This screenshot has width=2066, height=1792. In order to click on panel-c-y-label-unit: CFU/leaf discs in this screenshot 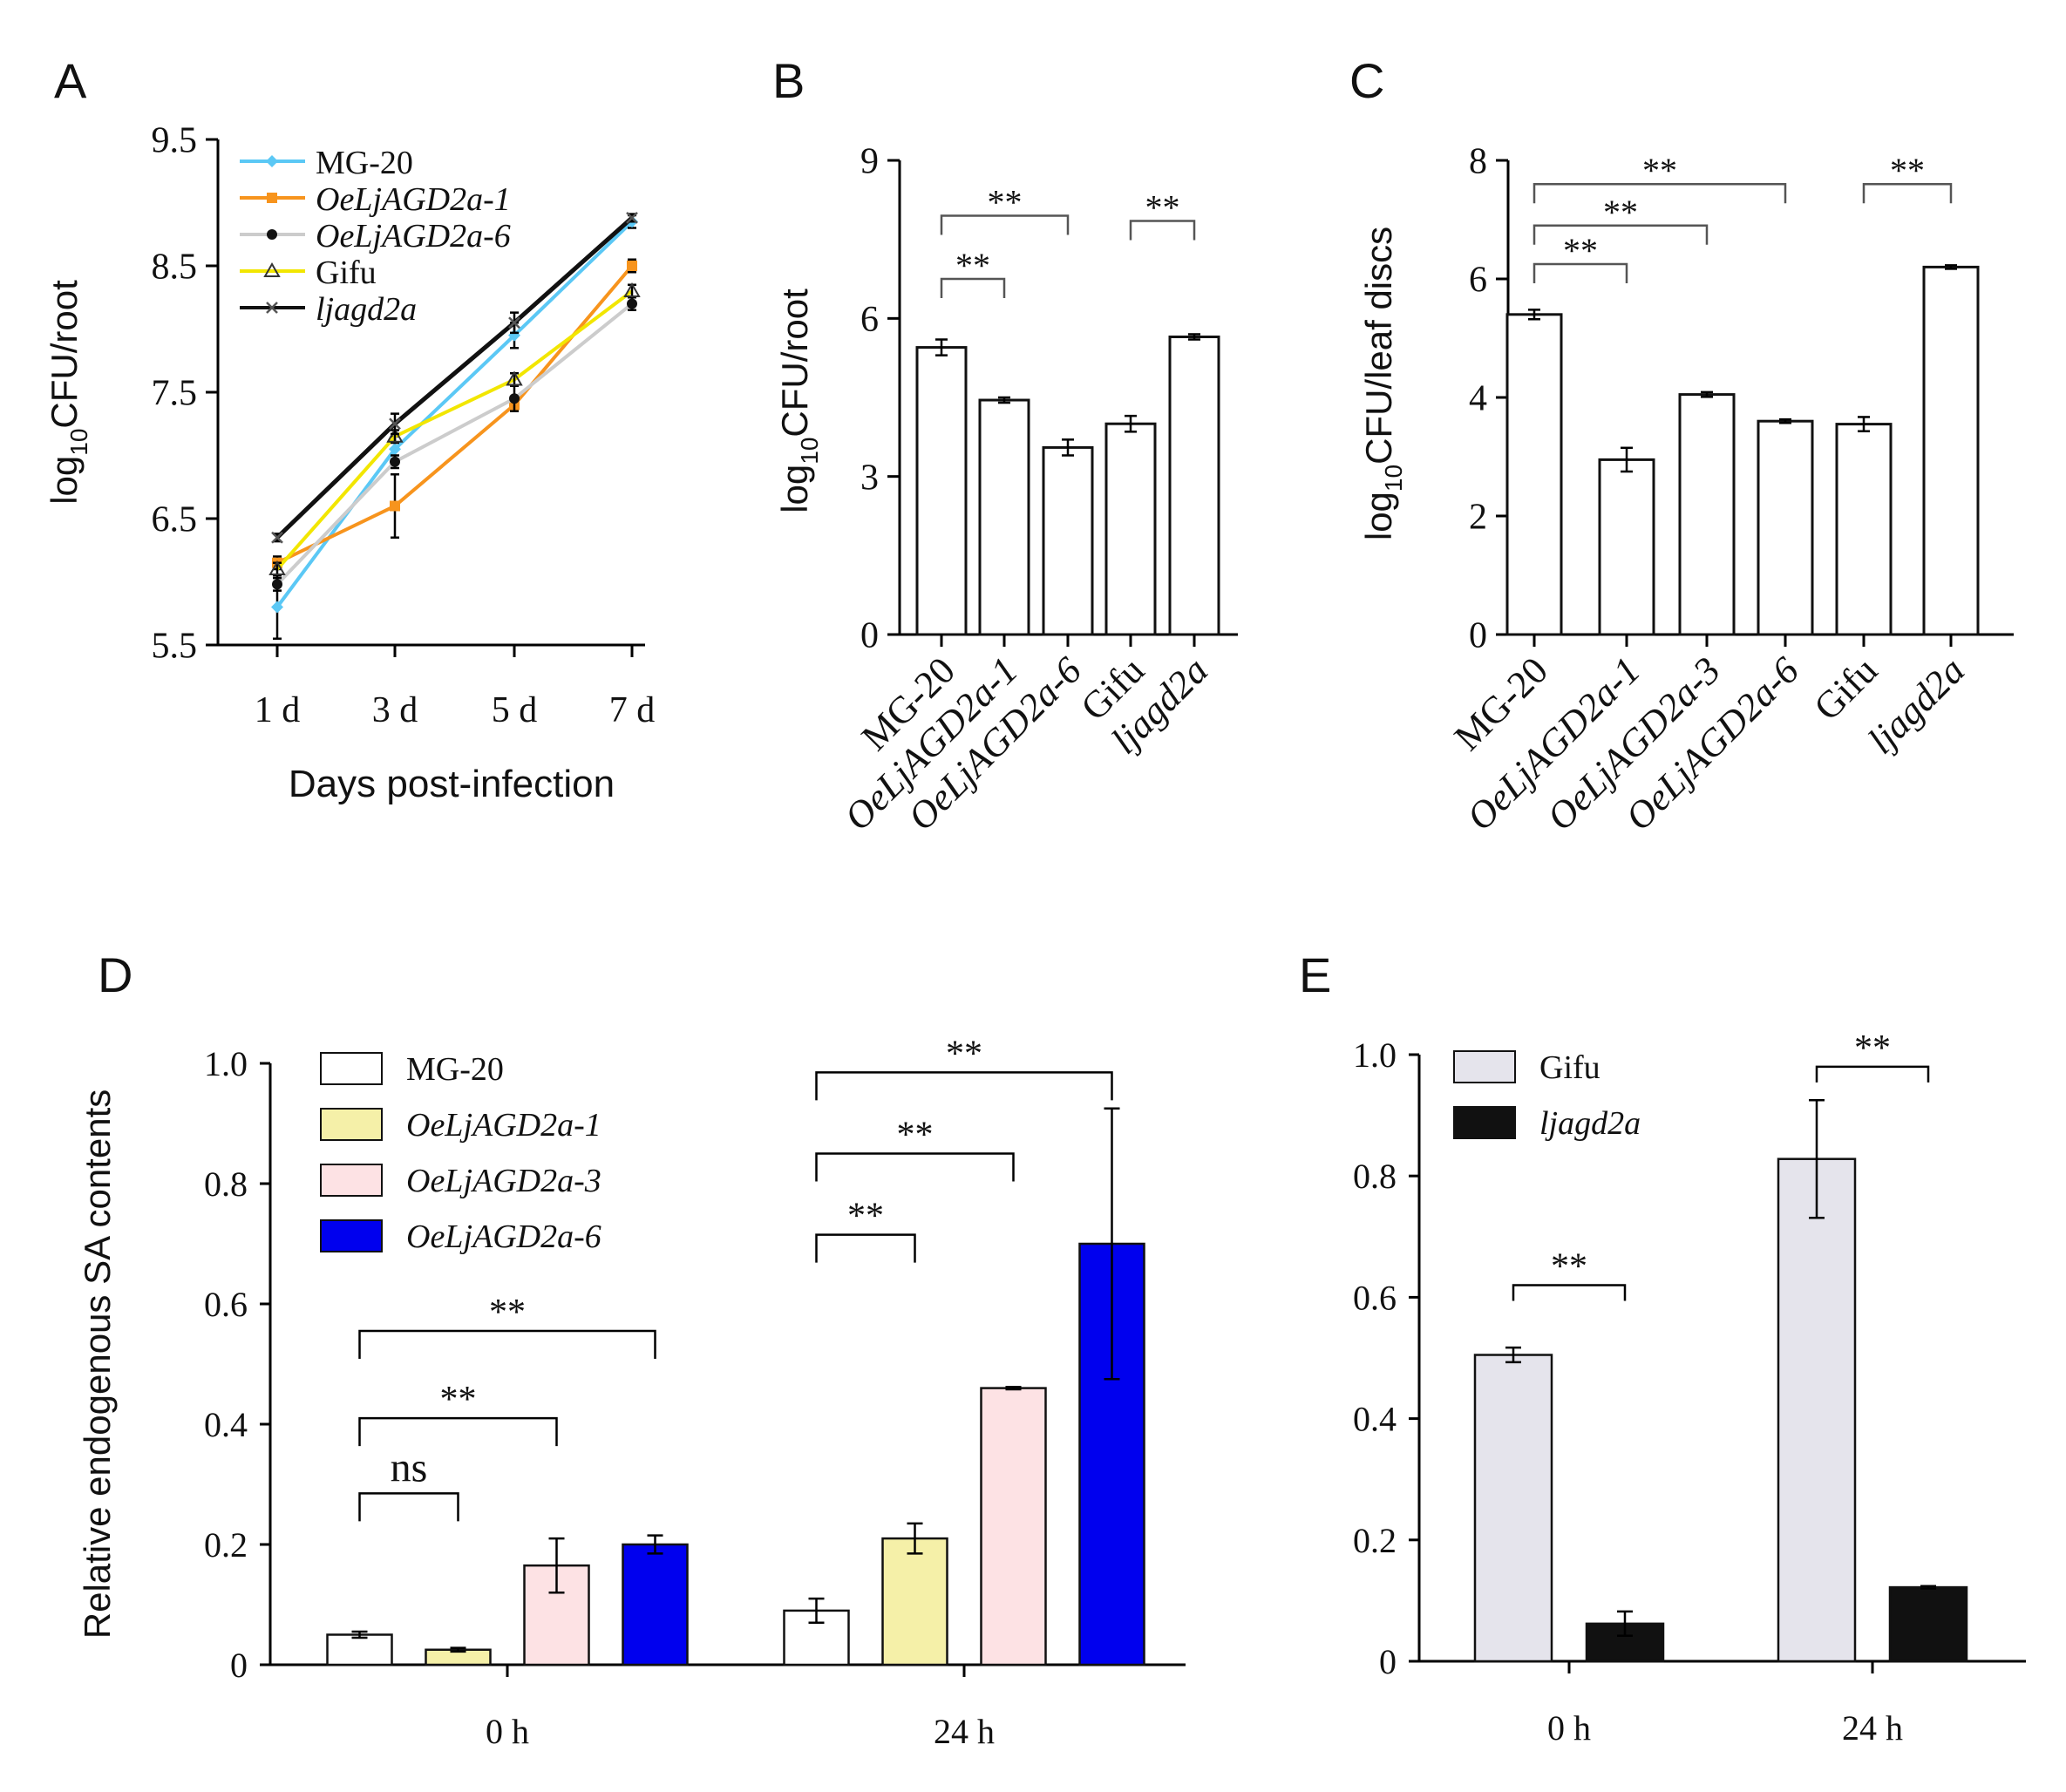, I will do `click(1378, 346)`.